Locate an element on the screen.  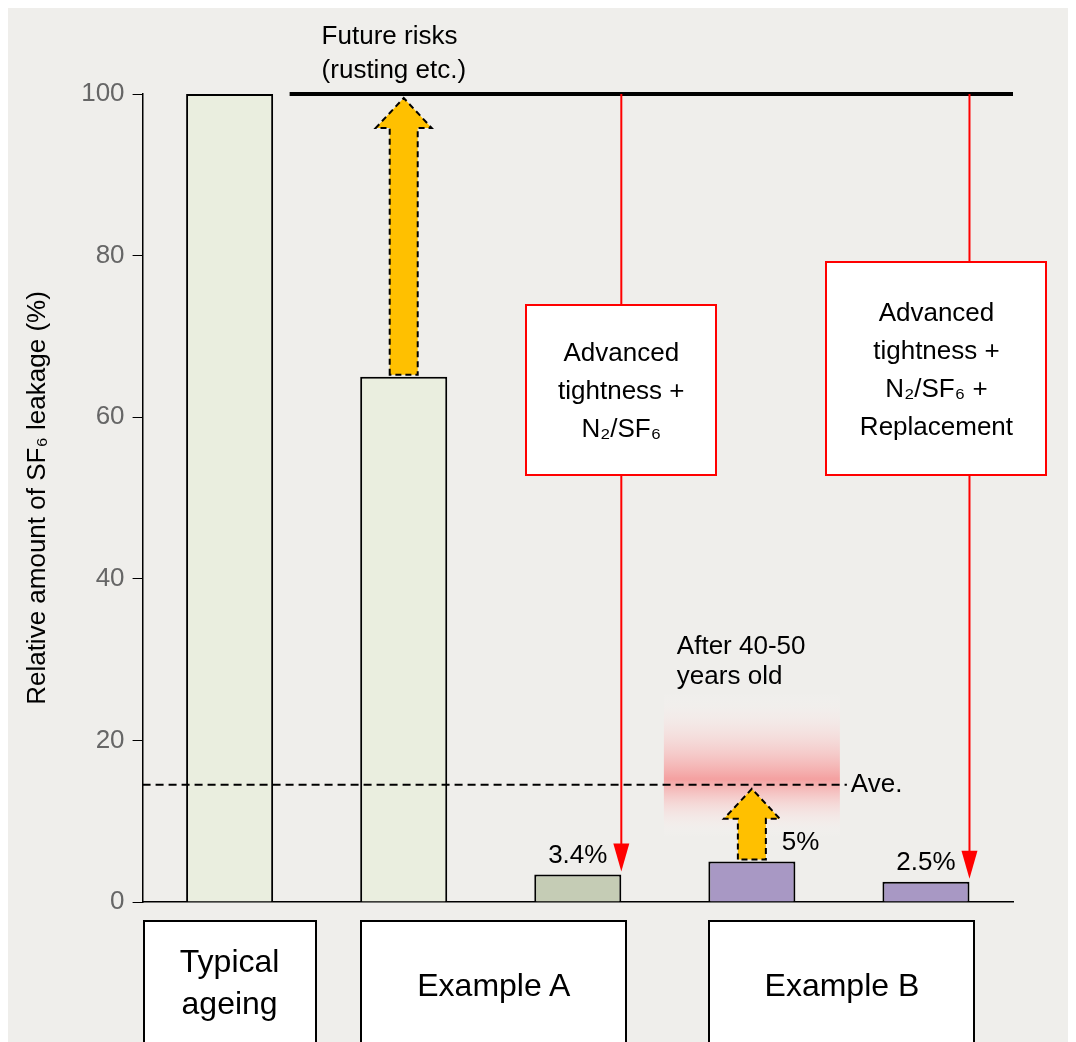
callout-box: Advanced tightness + N₂/SF₆ + Replacement is located at coordinates (936, 369).